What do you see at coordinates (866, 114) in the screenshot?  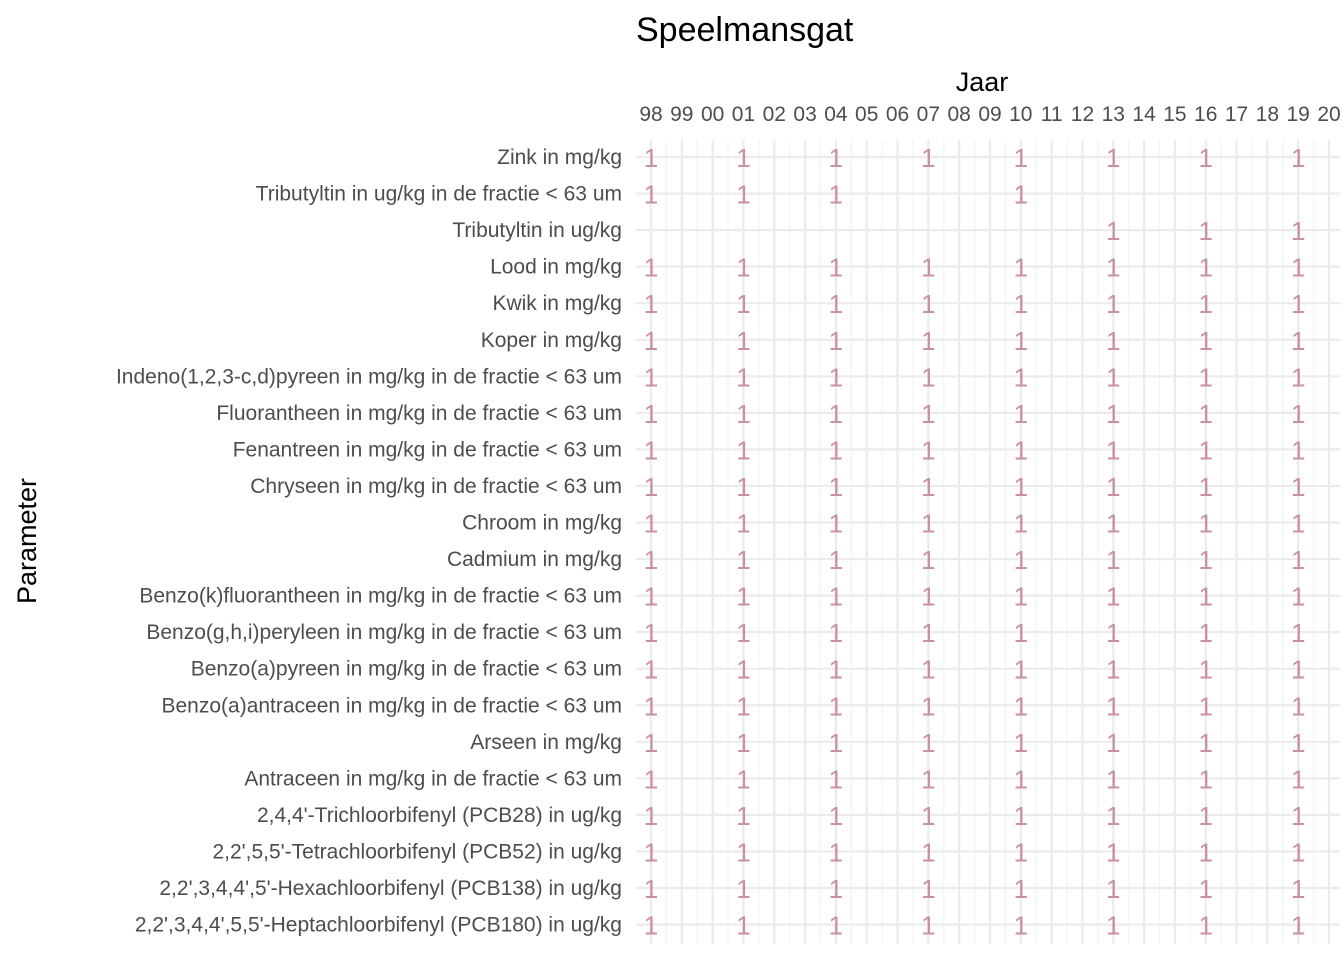 I see `x-tick-label: 05` at bounding box center [866, 114].